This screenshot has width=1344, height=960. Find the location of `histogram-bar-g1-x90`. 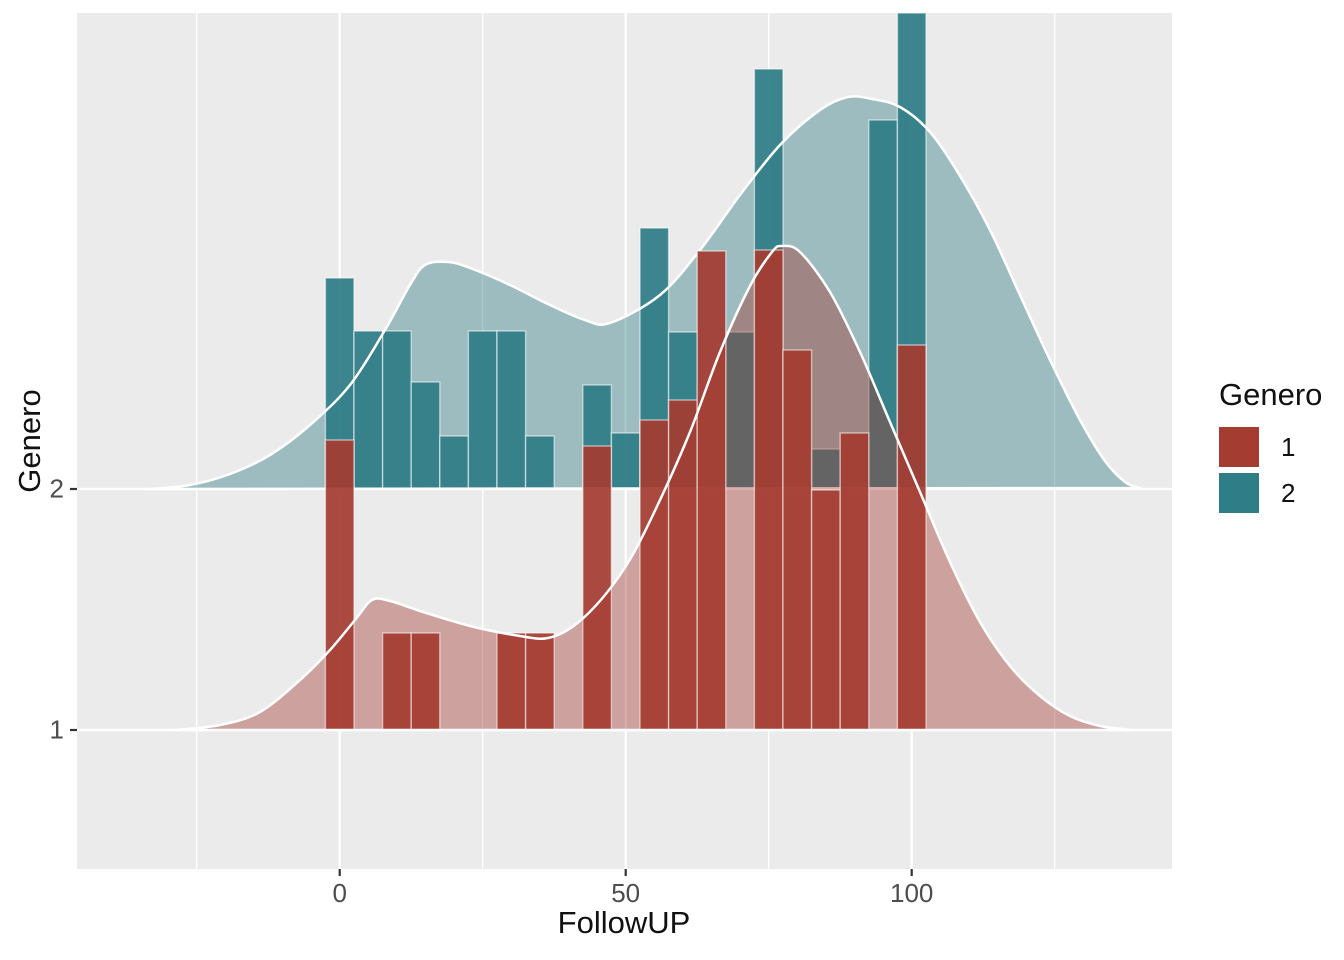

histogram-bar-g1-x90 is located at coordinates (854, 581).